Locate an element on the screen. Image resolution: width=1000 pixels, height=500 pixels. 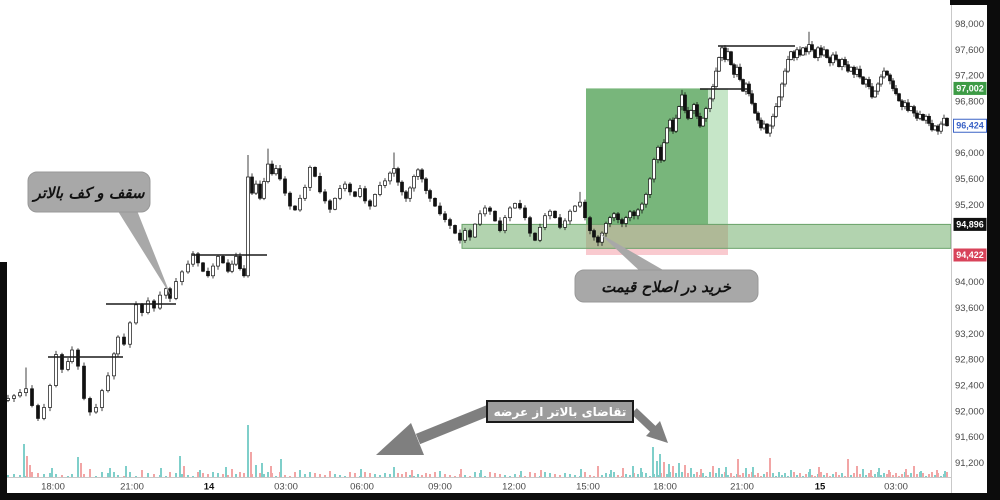
price-tick: 96,800 is located at coordinates (969, 101).